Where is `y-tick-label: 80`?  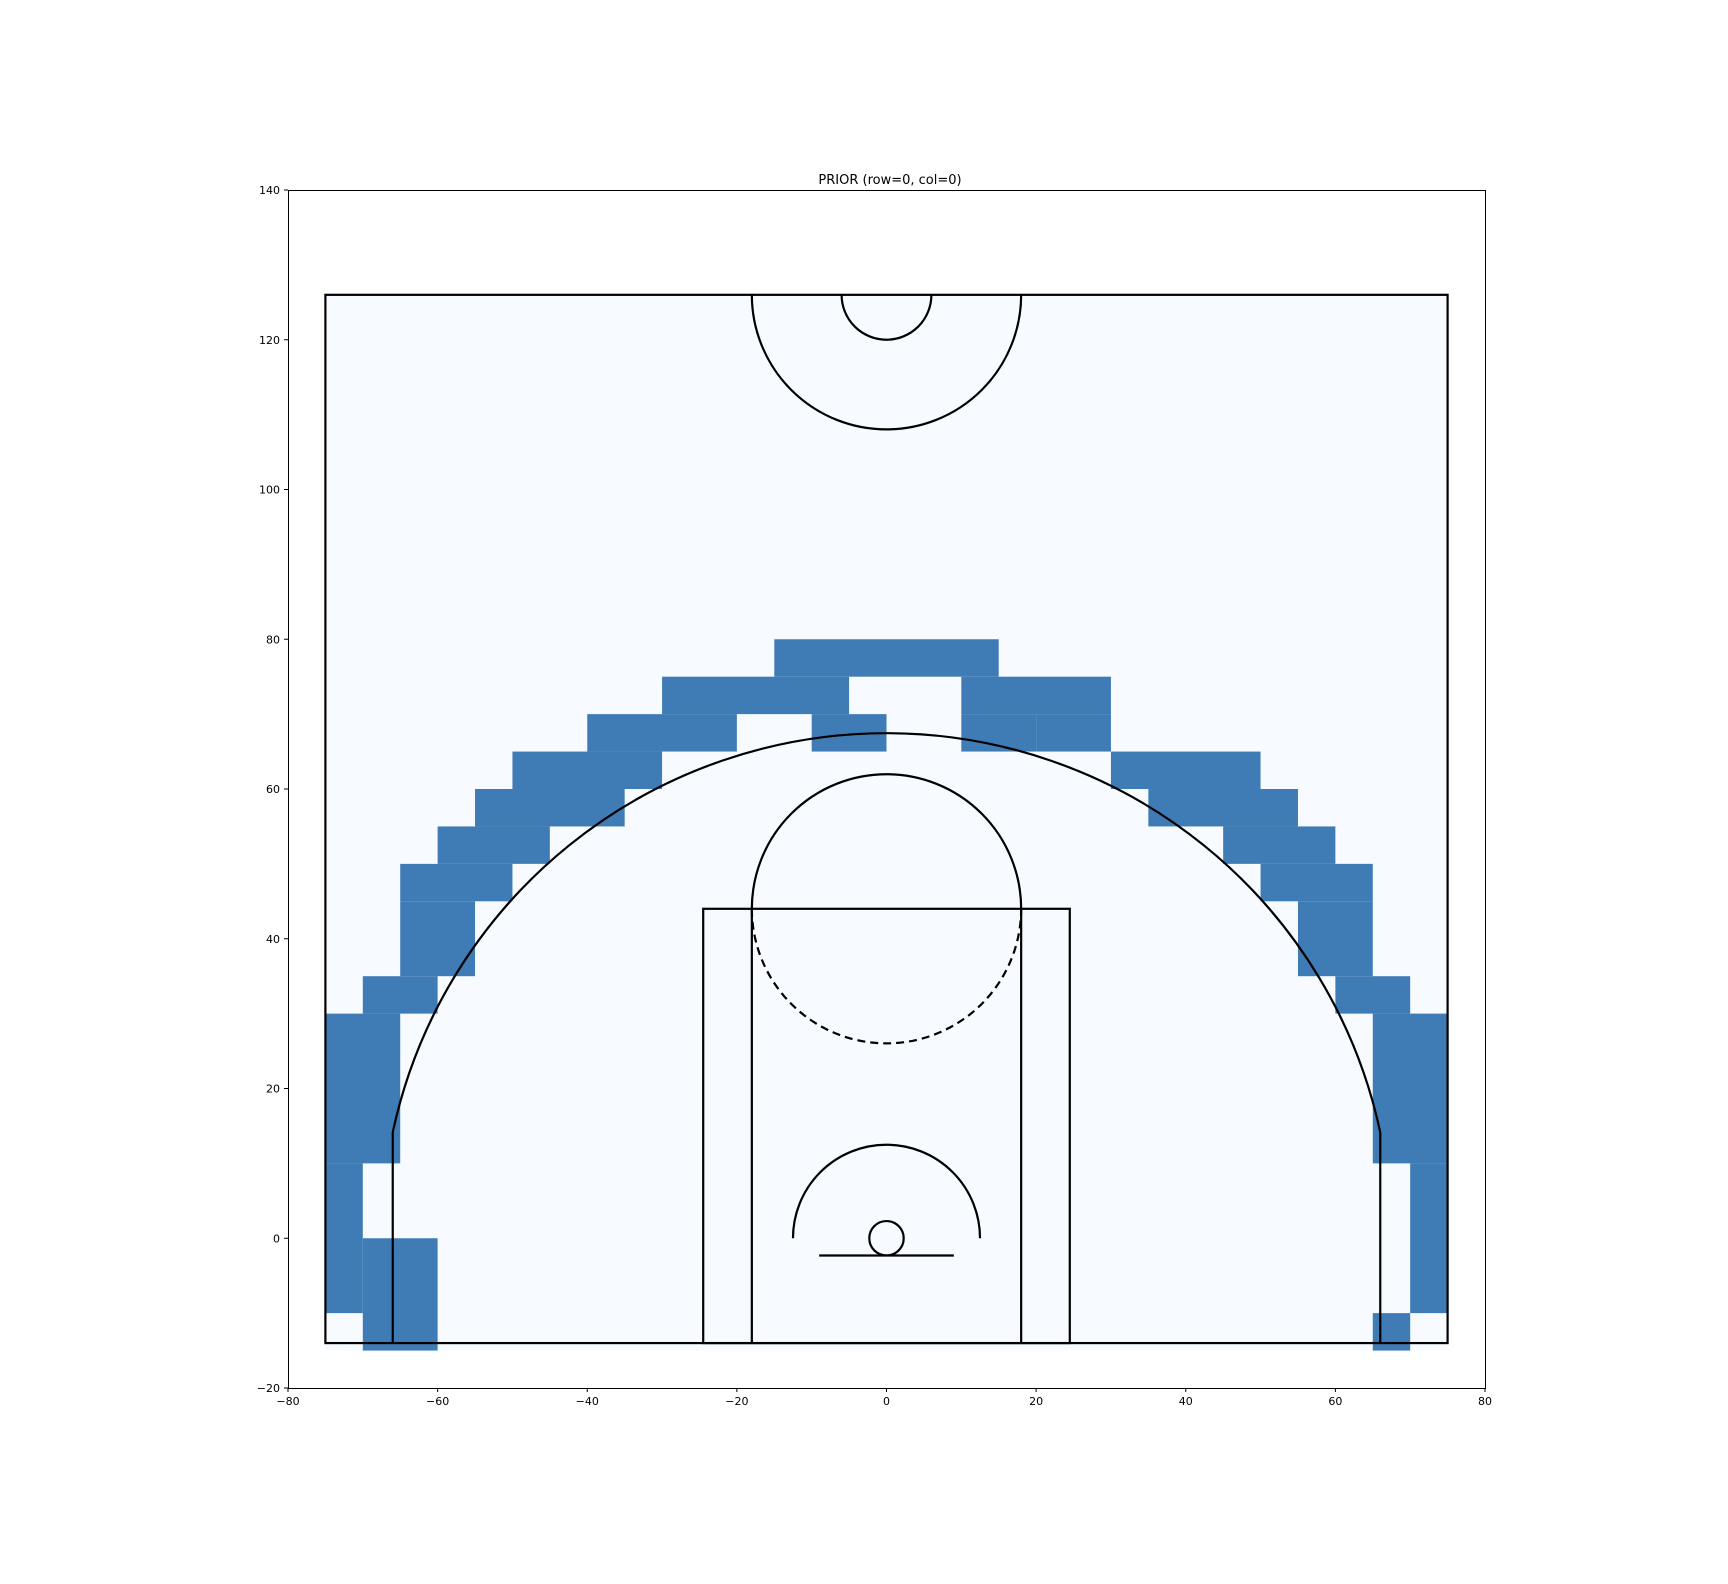 y-tick-label: 80 is located at coordinates (273, 639).